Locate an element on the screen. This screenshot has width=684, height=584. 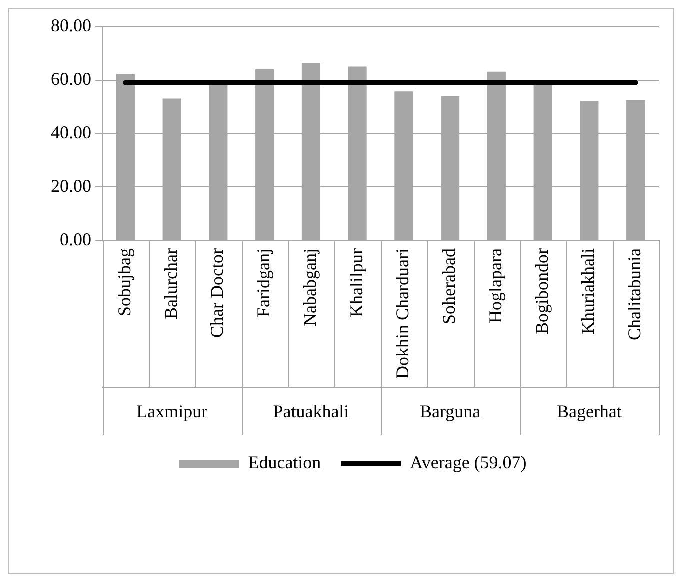
text: Bagerhat is located at coordinates (589, 412).